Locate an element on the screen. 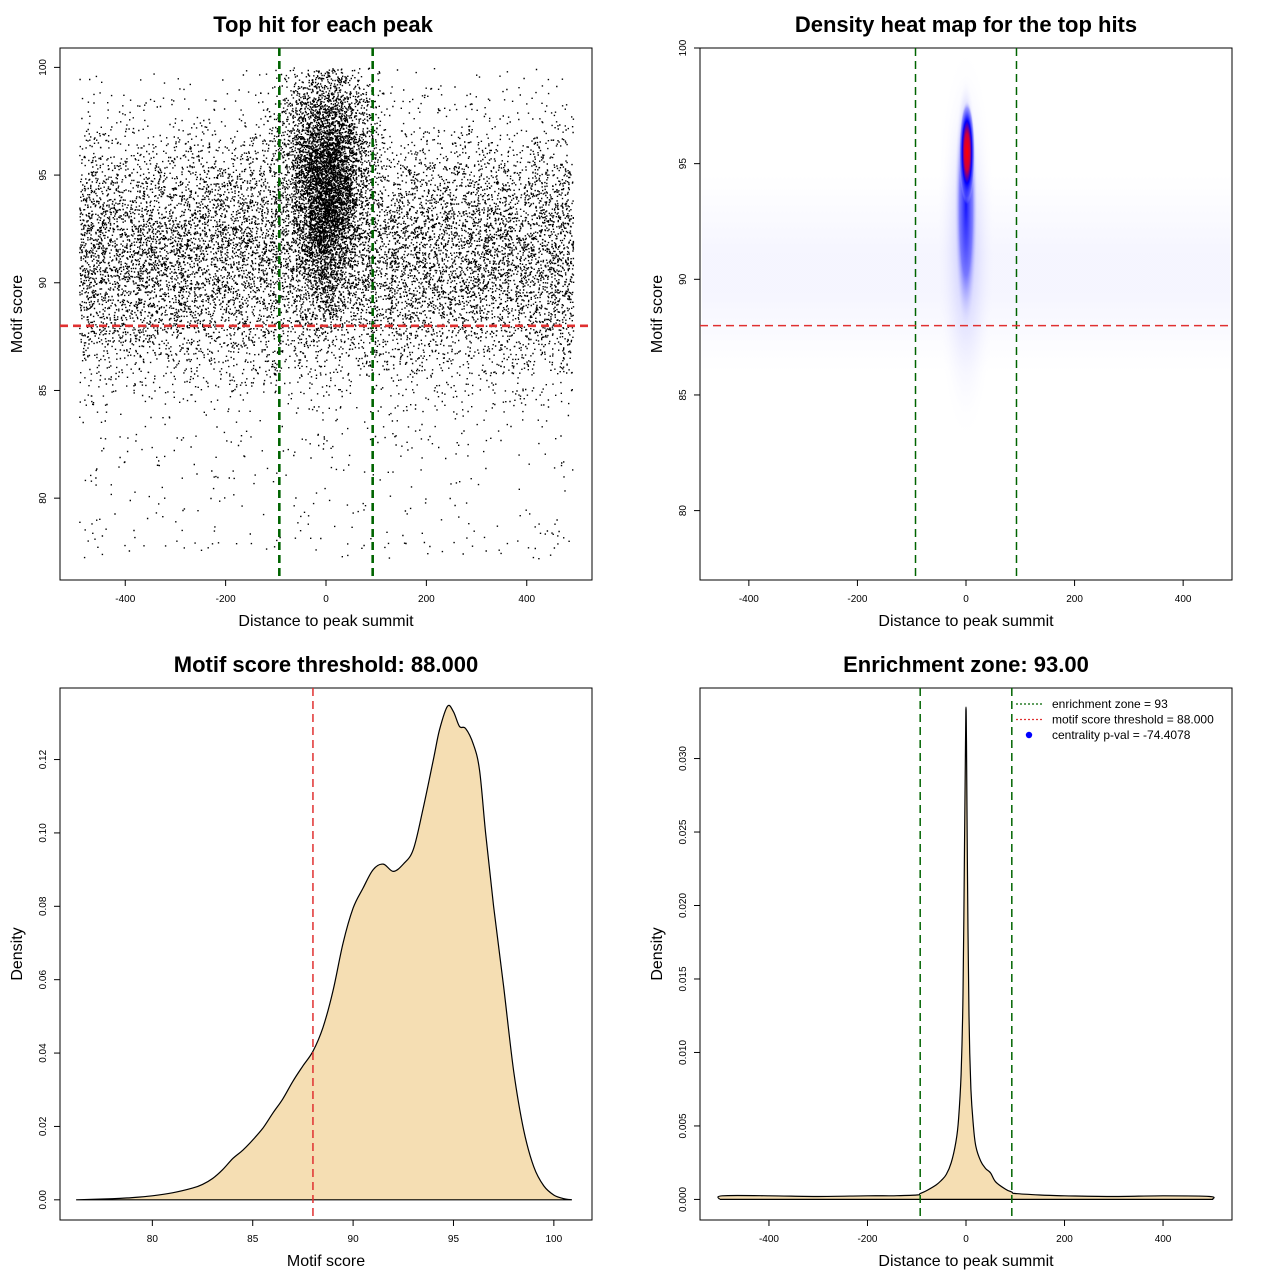 Image resolution: width=1280 pixels, height=1280 pixels. score-density-ytick-label: 0.10 is located at coordinates (43, 833).